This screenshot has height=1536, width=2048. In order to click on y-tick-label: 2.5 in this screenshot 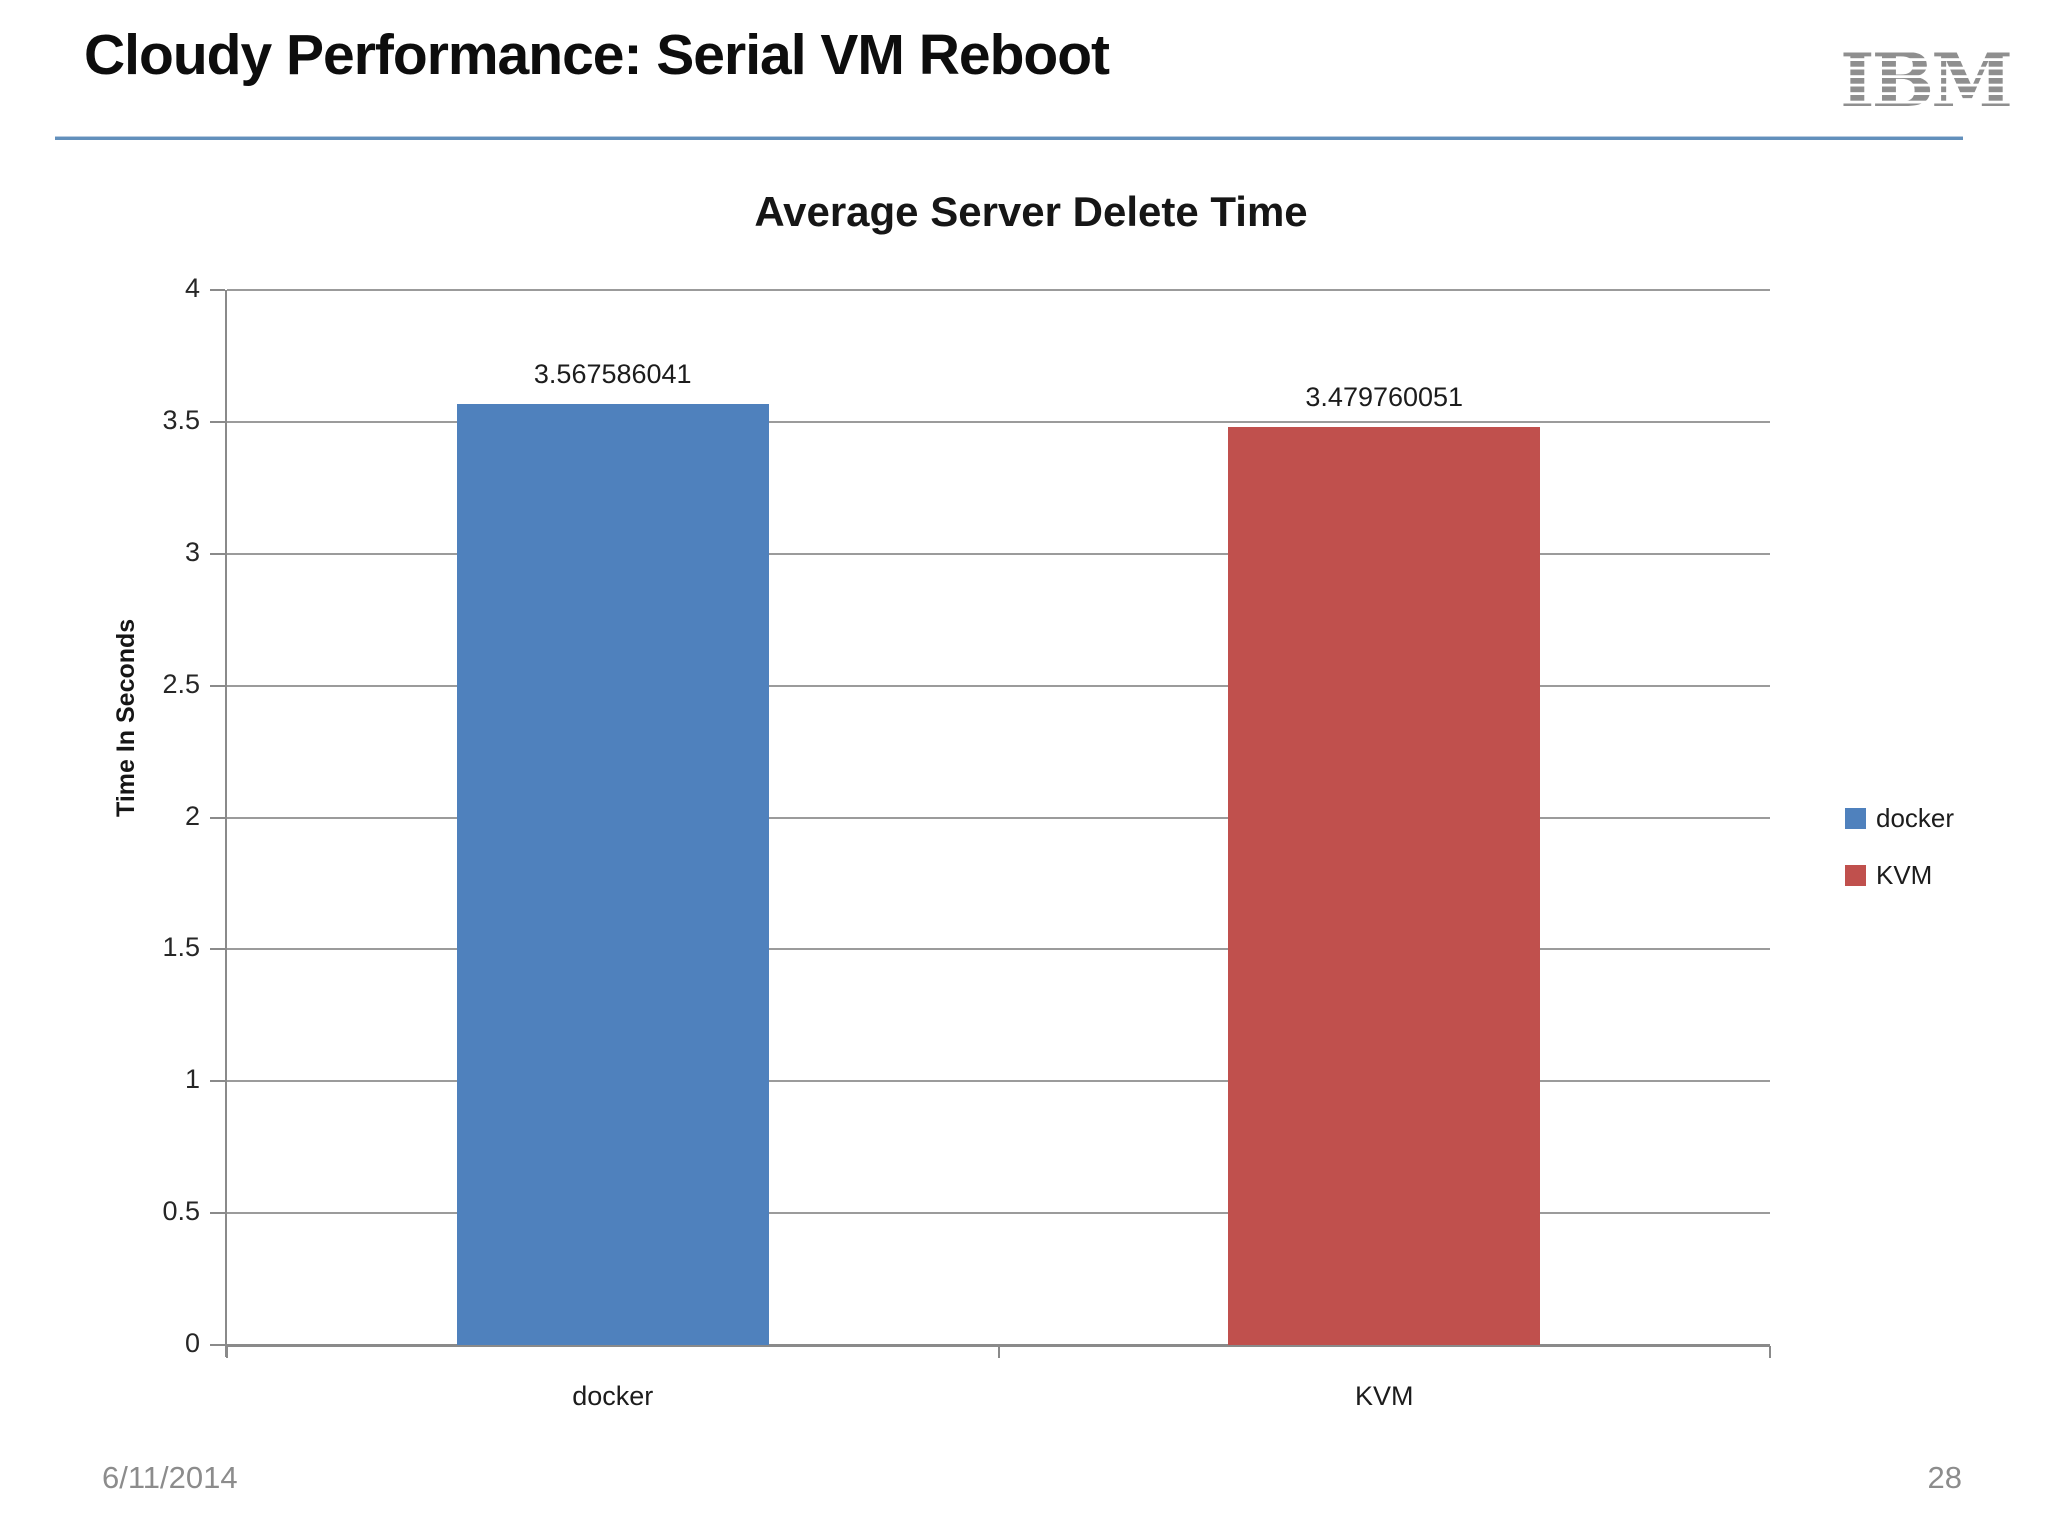, I will do `click(181, 683)`.